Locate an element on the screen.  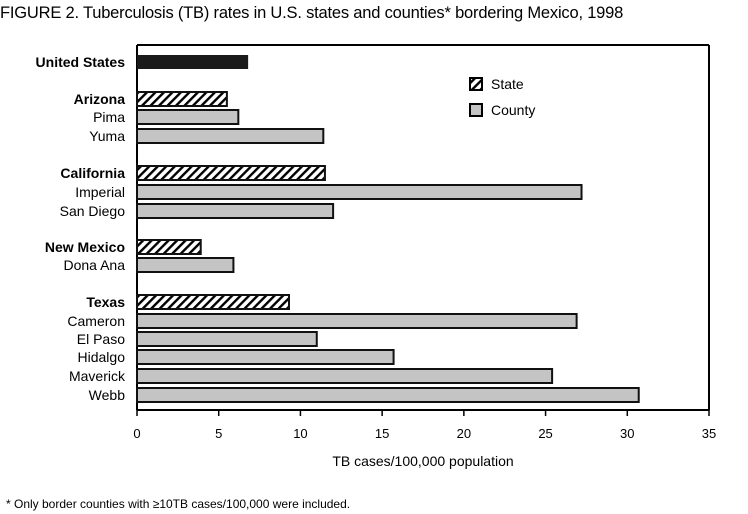
x-tick-label: 25 is located at coordinates (545, 433).